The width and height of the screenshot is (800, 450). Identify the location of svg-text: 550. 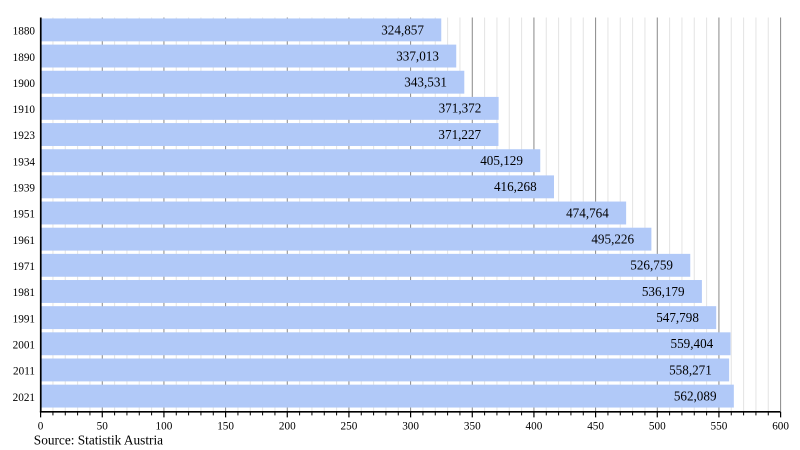
(719, 427).